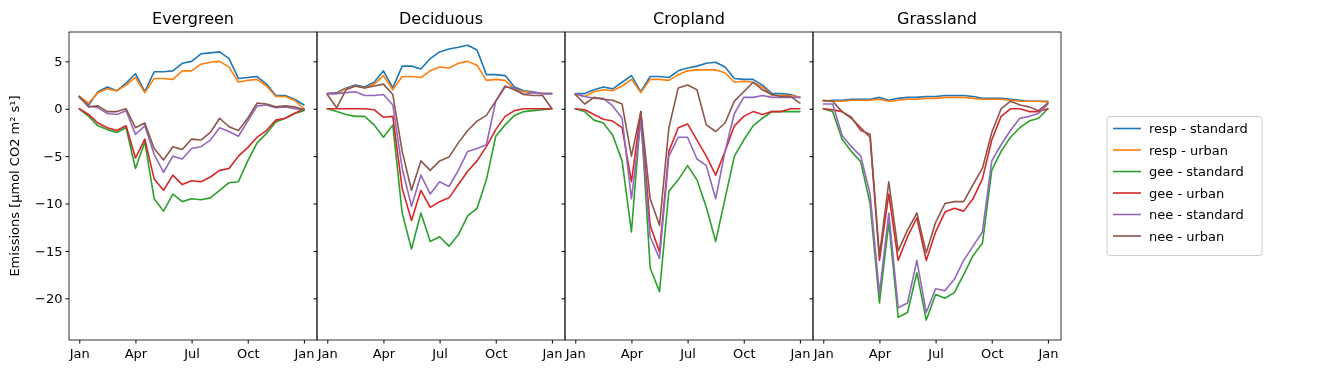 The image size is (1318, 374). I want to click on y-axis-title: Emissions [μmol CO2 m² s¹], so click(14, 186).